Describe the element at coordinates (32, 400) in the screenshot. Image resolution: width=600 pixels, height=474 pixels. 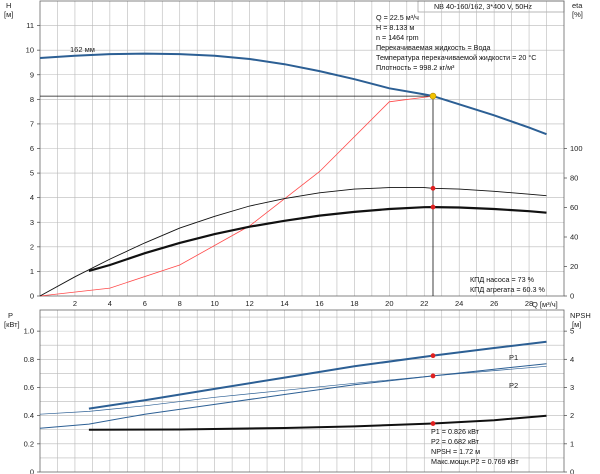
I see `bottom-left-axis-ticks: 0 0.2 0.4 0.6 0.8 1.0` at that location.